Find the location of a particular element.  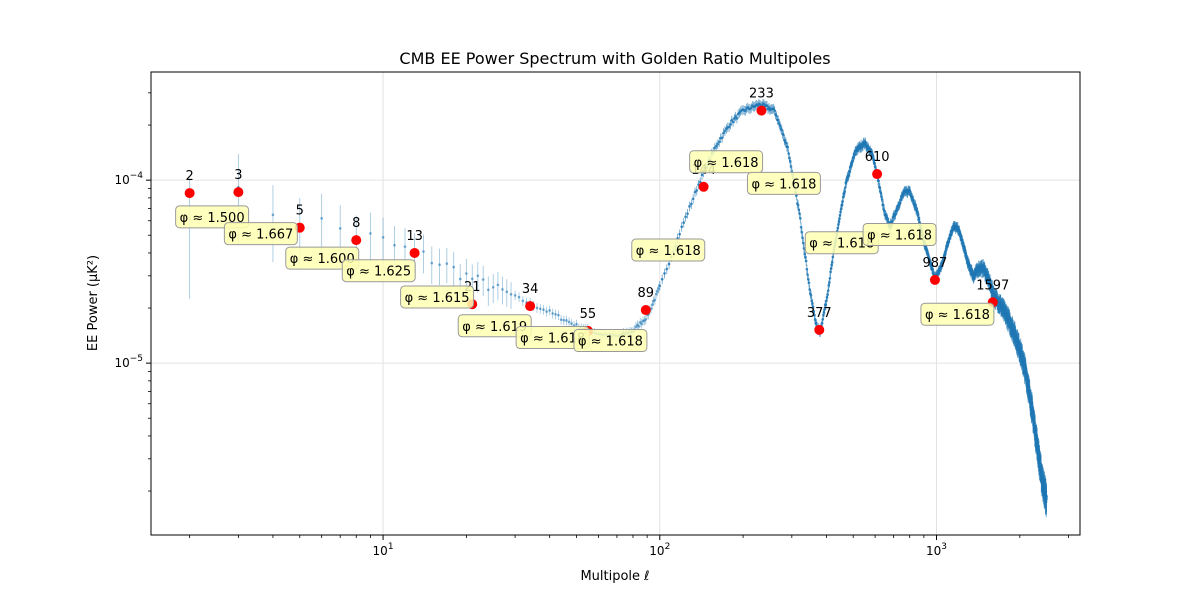

ratio-annotation-text: φ ≈ 1.500 is located at coordinates (212, 218).